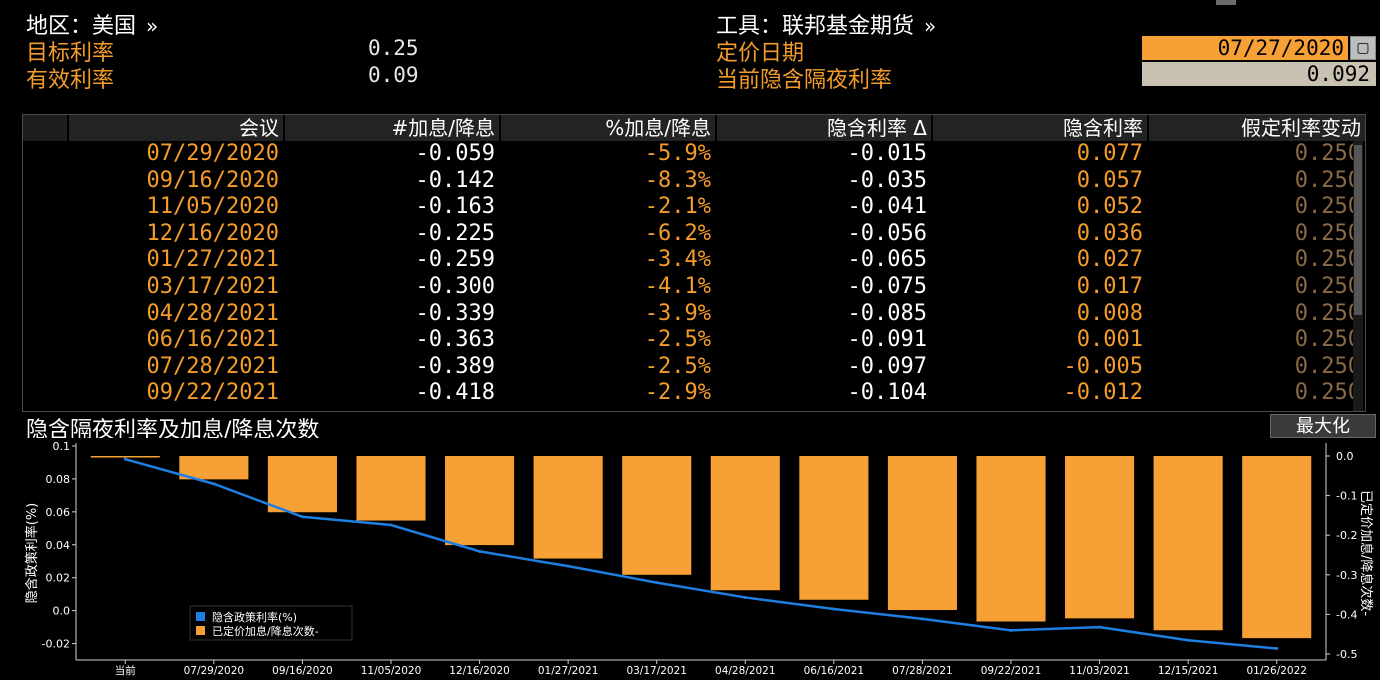  Describe the element at coordinates (391, 128) in the screenshot. I see `column-header-hikes-count: #加息/降息` at that location.